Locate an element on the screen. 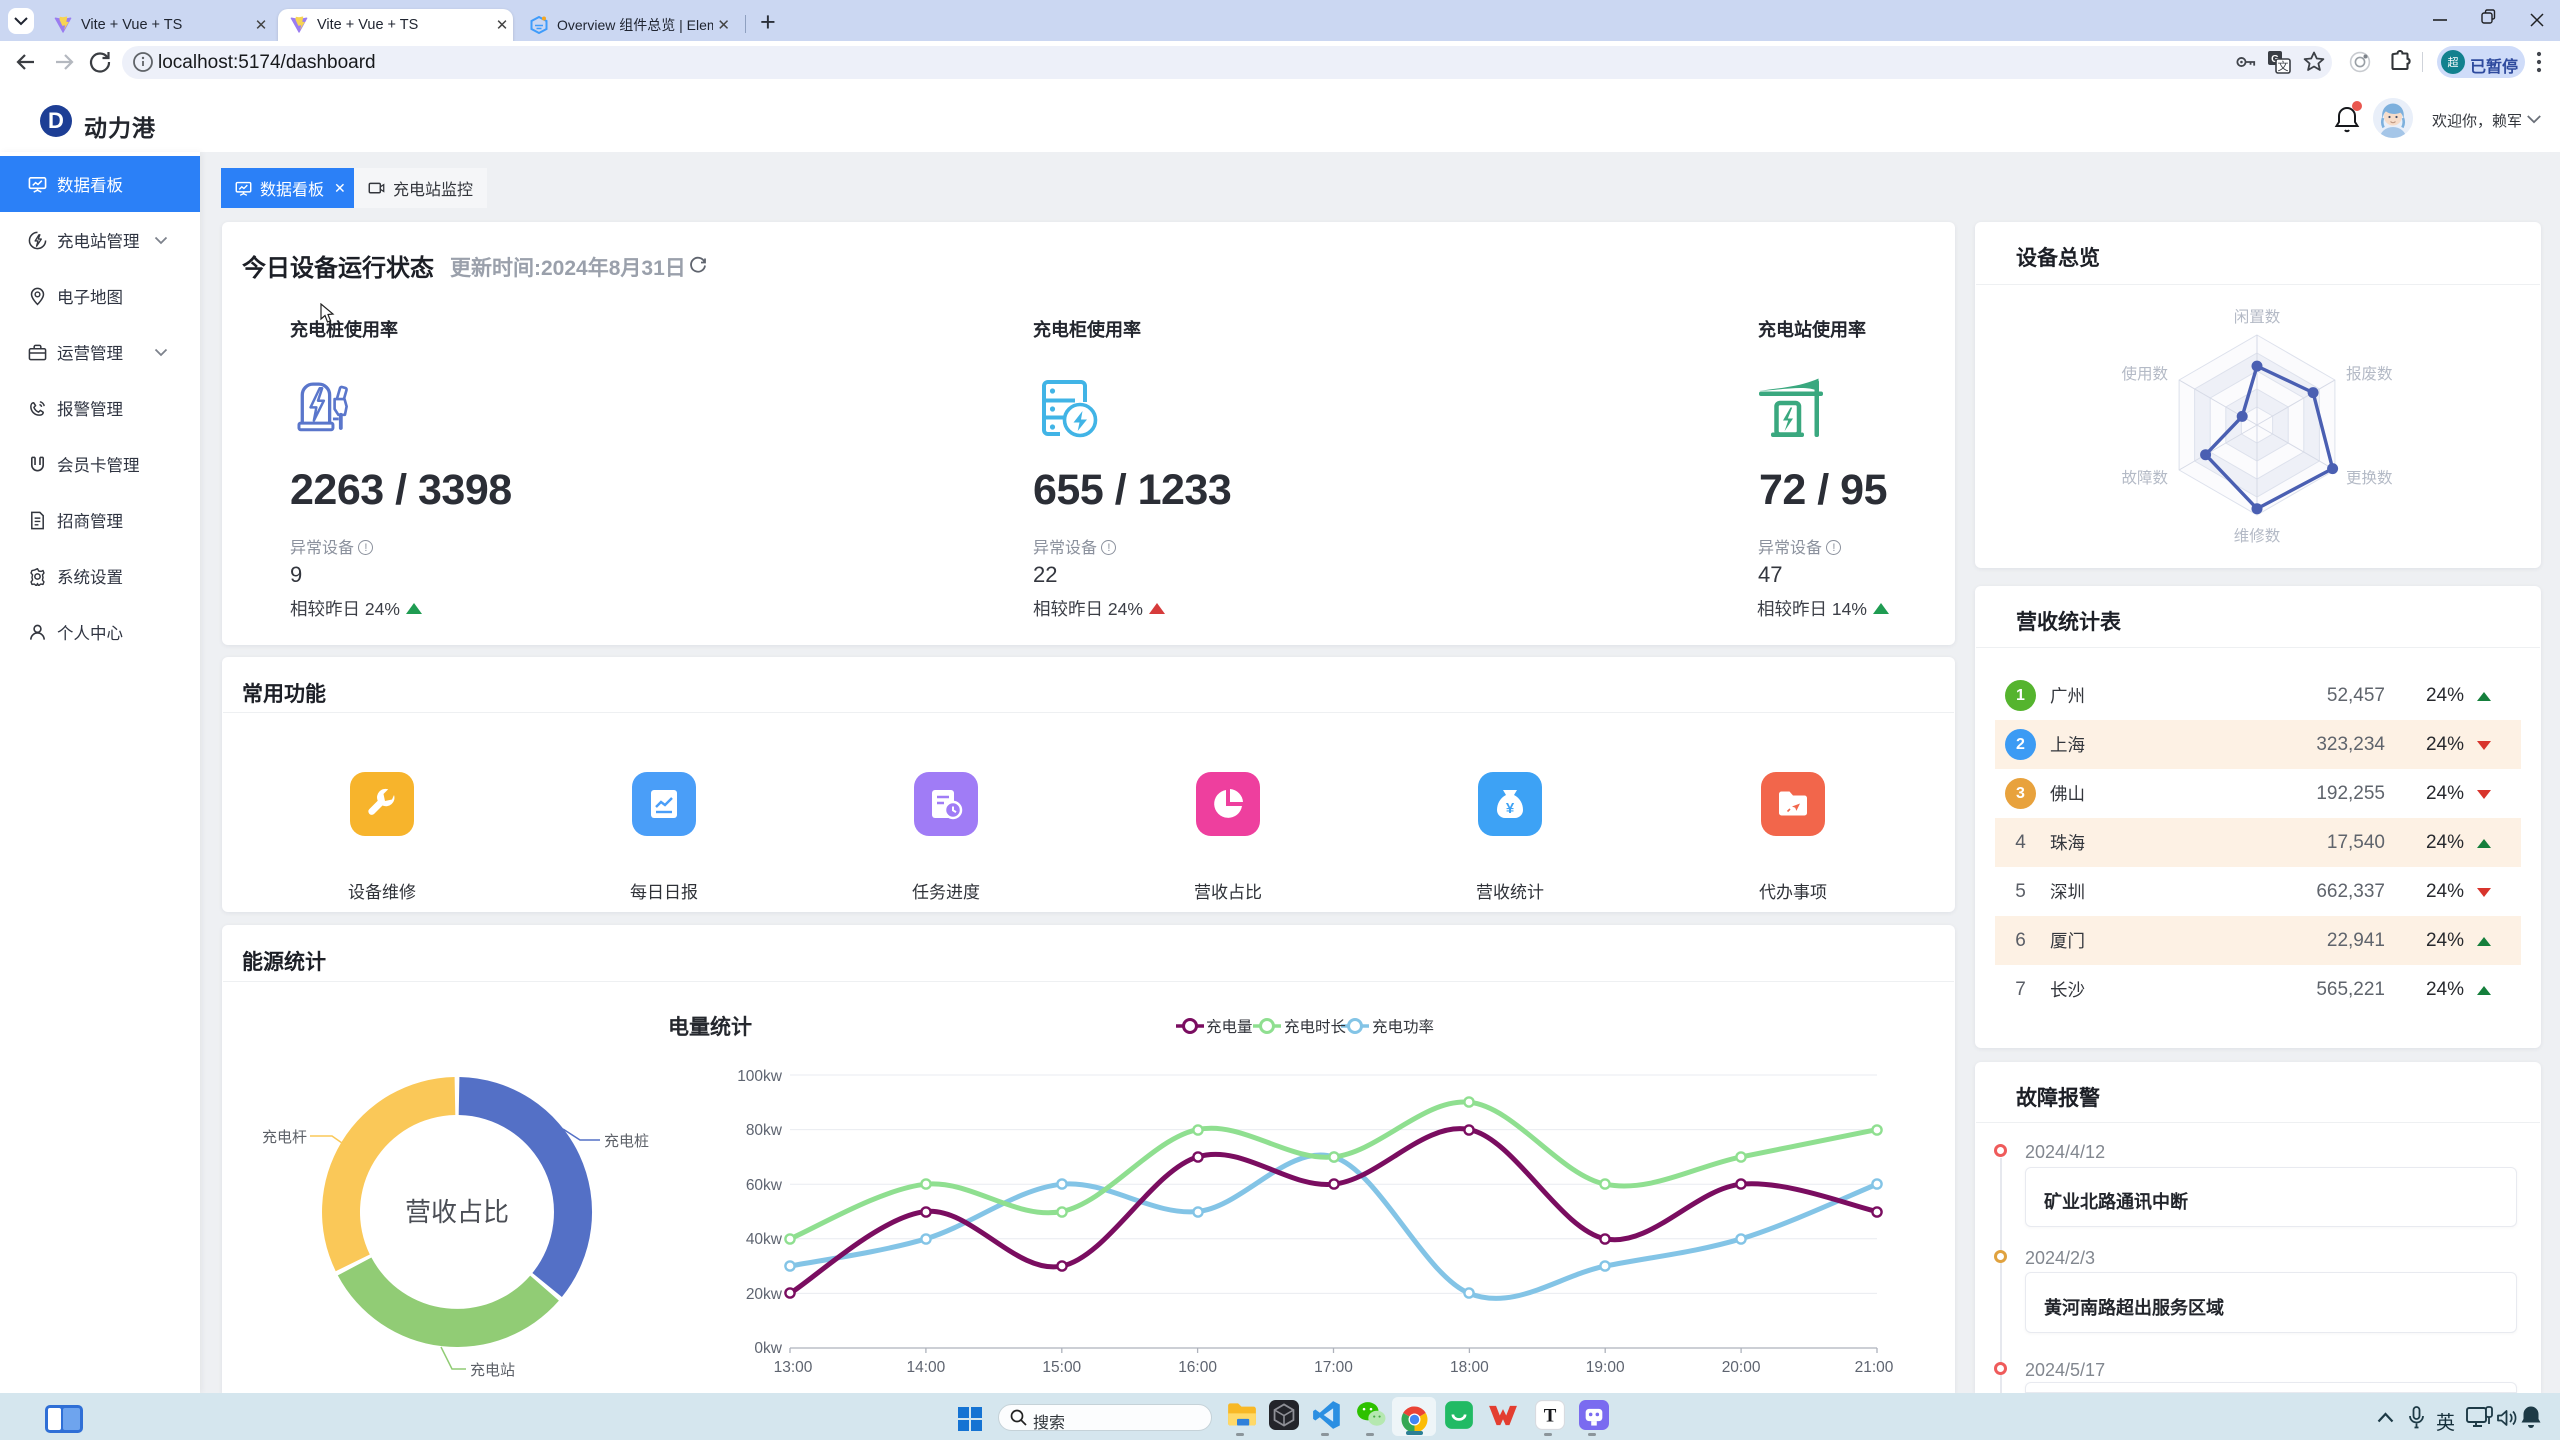 Image resolution: width=2560 pixels, height=1440 pixels. svg-text: 13:00 is located at coordinates (793, 1367).